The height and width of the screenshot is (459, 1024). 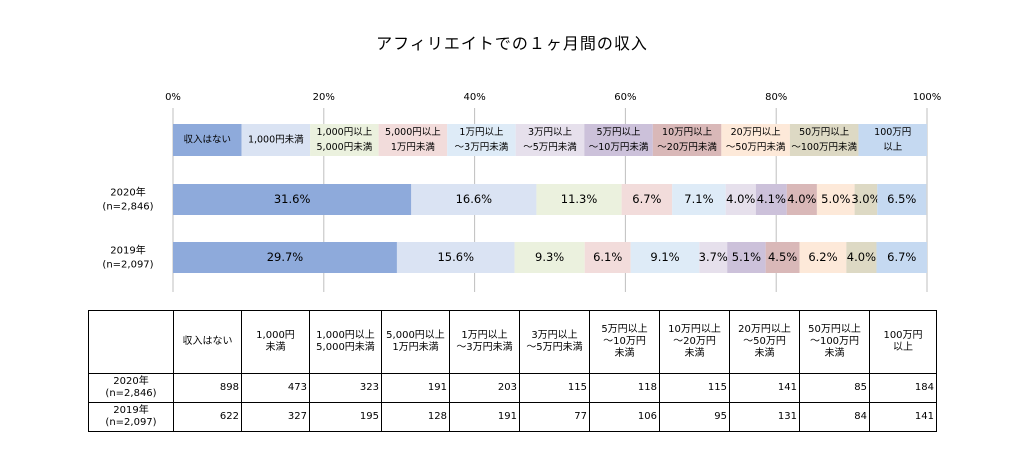 What do you see at coordinates (207, 417) in the screenshot?
I see `table-cell: 622` at bounding box center [207, 417].